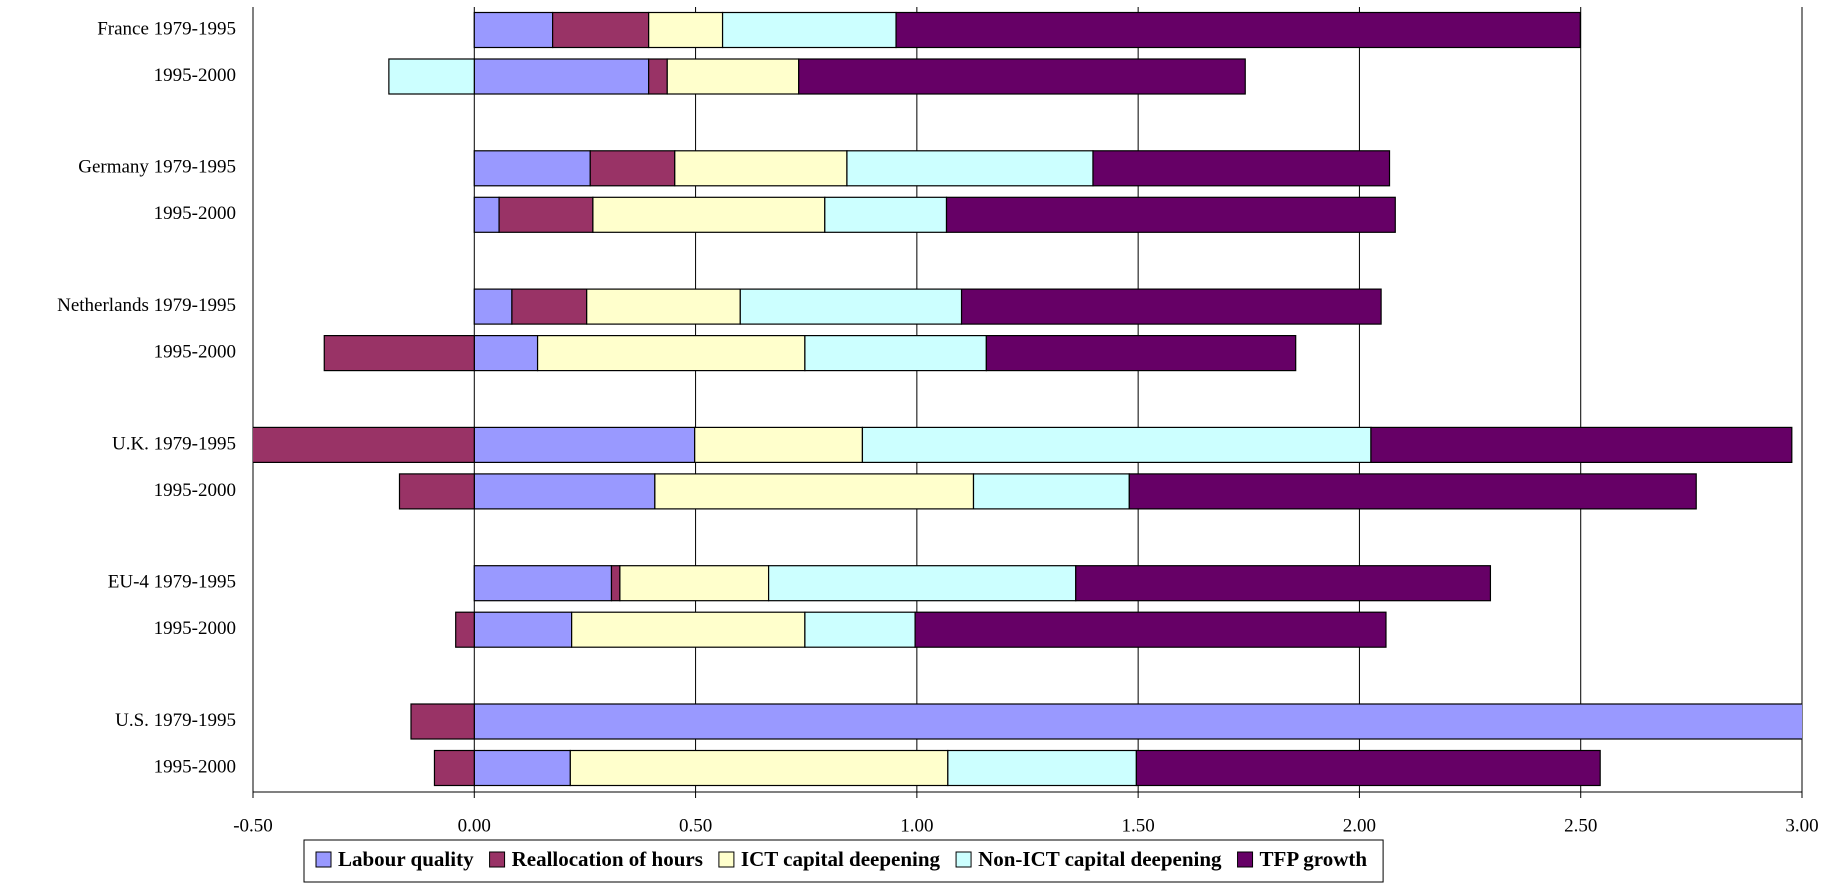 The height and width of the screenshot is (883, 1827). What do you see at coordinates (1100, 859) in the screenshot?
I see `legend-label: Non-ICT capital deepening` at bounding box center [1100, 859].